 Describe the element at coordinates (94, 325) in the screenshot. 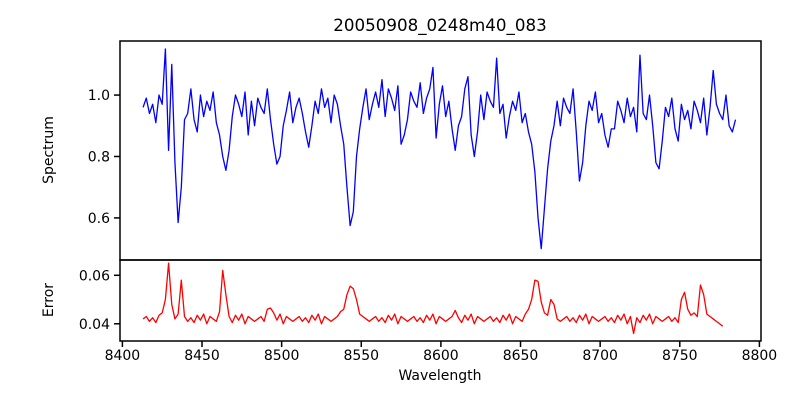

I see `error-y-tick-label: 0.04` at that location.